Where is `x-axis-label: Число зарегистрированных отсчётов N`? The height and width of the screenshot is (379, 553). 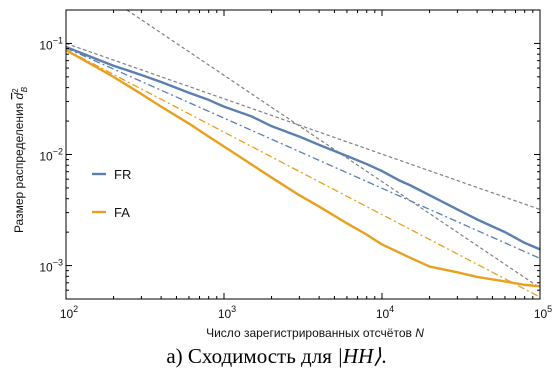 x-axis-label: Число зарегистрированных отсчётов N is located at coordinates (315, 333).